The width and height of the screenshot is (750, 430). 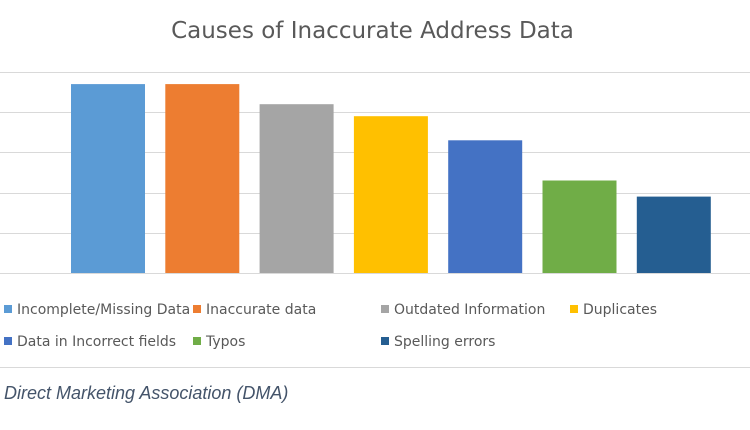 I want to click on chart-title: Causes of Inaccurate Address Data, so click(x=372, y=31).